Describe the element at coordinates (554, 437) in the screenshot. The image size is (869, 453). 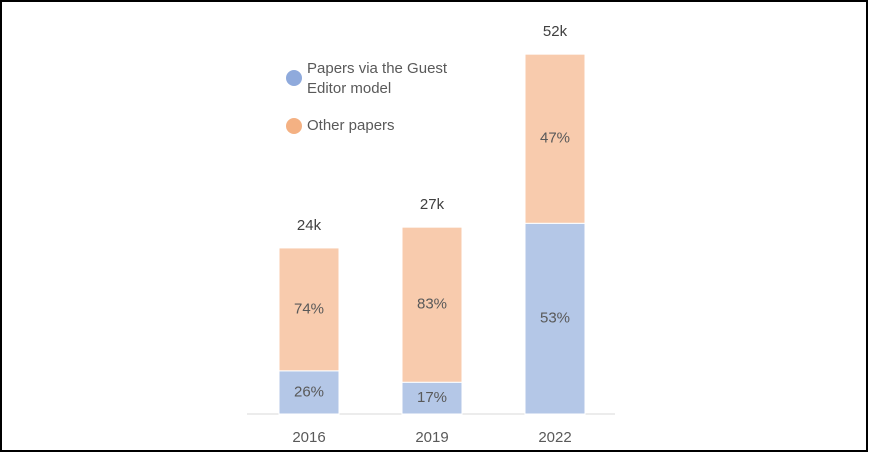
I see `x-tick-label: 2022` at that location.